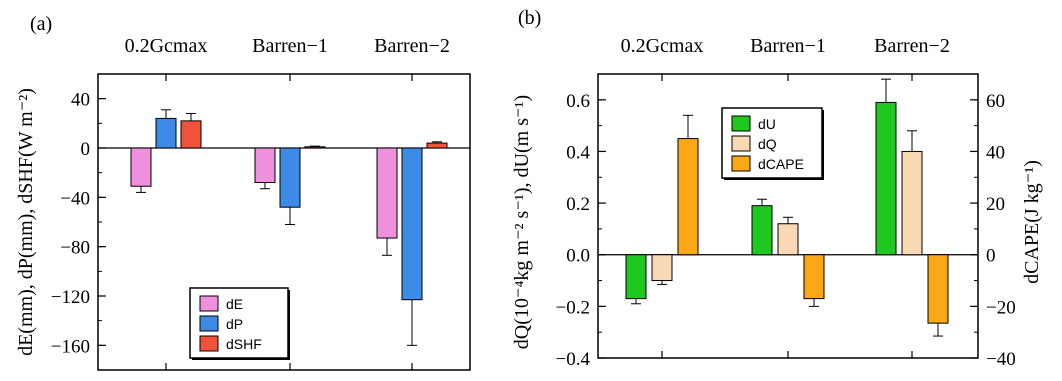 This screenshot has height=381, width=1062. I want to click on y-tick-label-right-b: 20, so click(995, 204).